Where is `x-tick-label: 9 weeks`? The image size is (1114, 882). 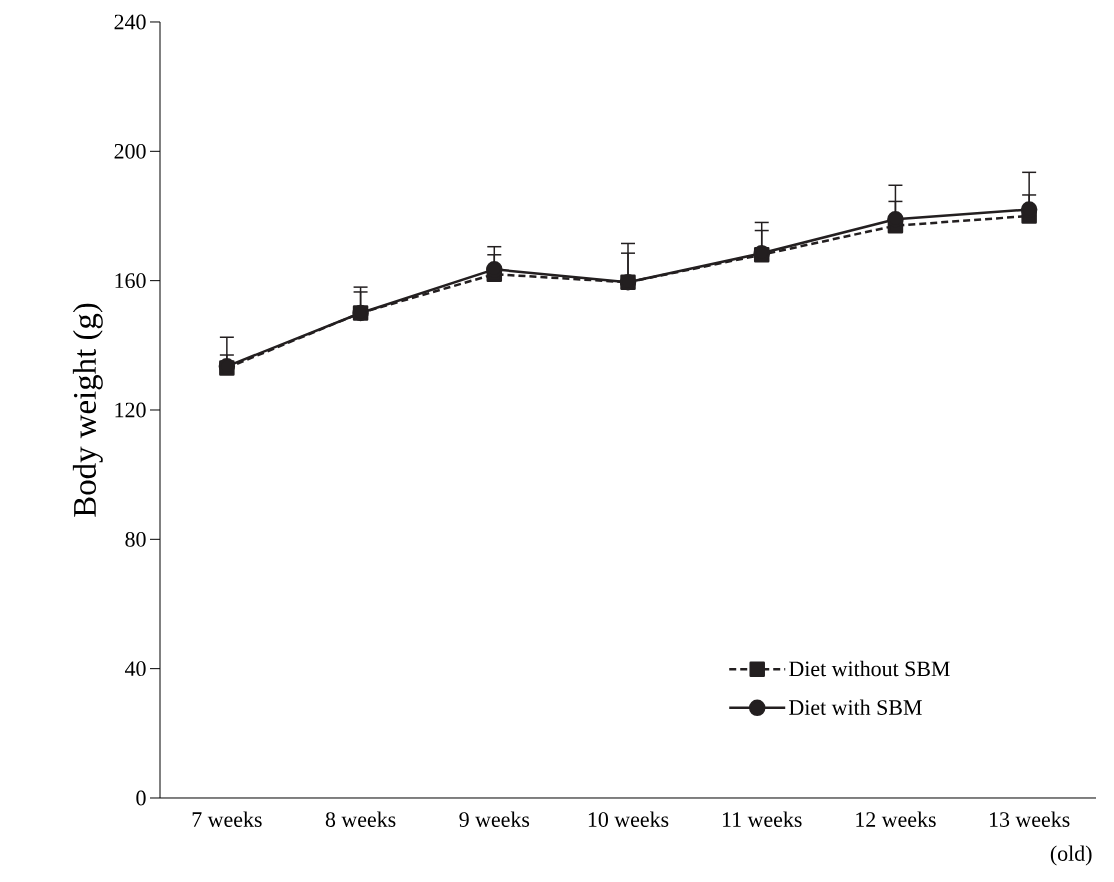
x-tick-label: 9 weeks is located at coordinates (494, 819).